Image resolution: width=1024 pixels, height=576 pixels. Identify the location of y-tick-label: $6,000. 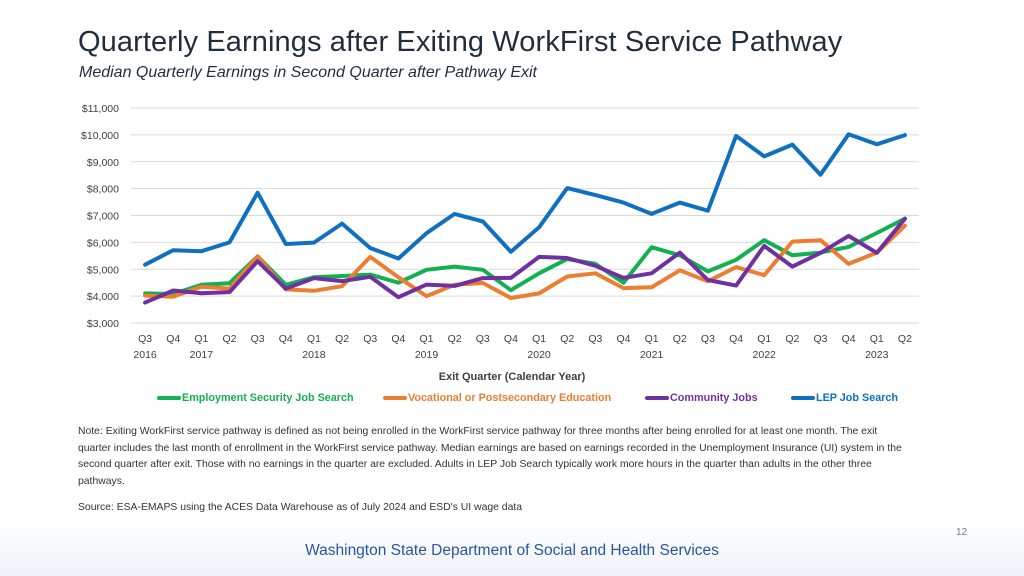
(103, 243).